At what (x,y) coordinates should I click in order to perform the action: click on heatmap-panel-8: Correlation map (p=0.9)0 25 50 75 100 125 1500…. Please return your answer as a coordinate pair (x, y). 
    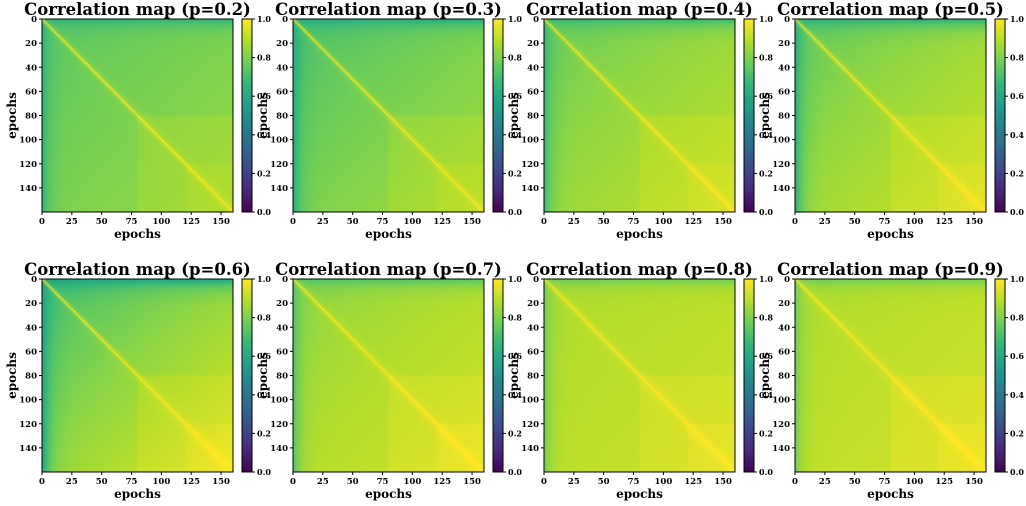
    Looking at the image, I should click on (891, 380).